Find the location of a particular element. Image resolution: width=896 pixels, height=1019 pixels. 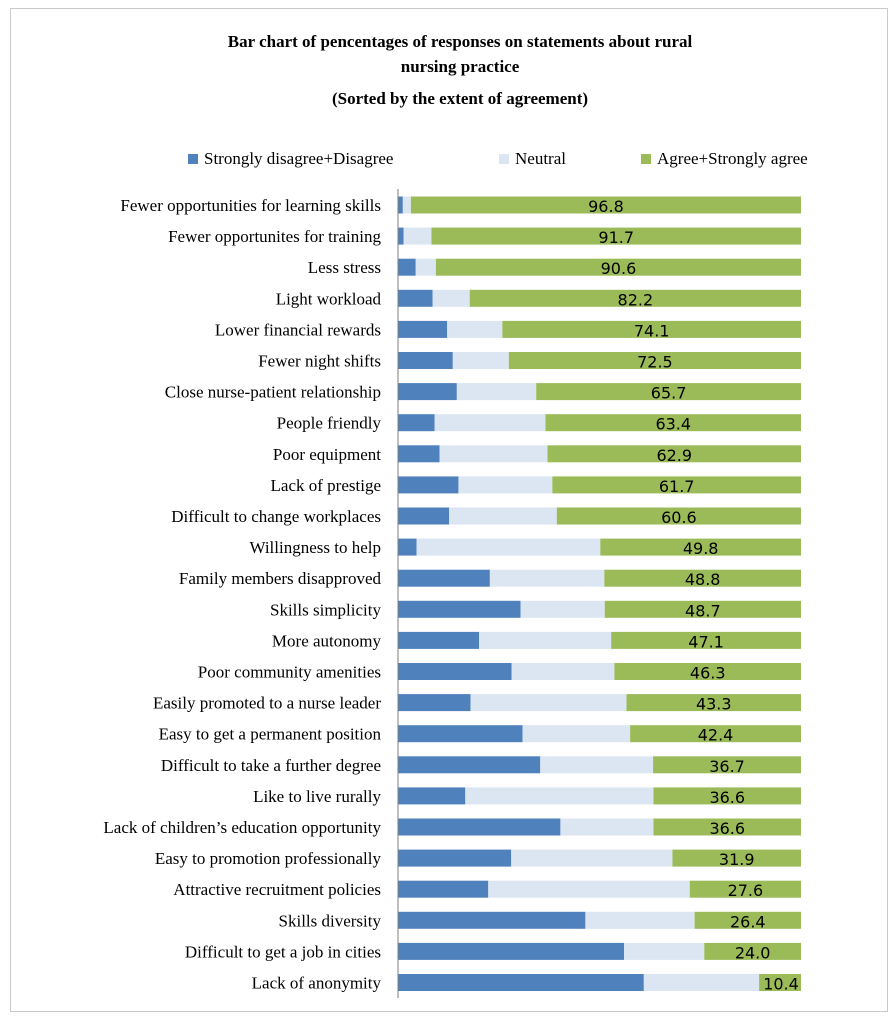

value-label: 36.6 is located at coordinates (727, 828).